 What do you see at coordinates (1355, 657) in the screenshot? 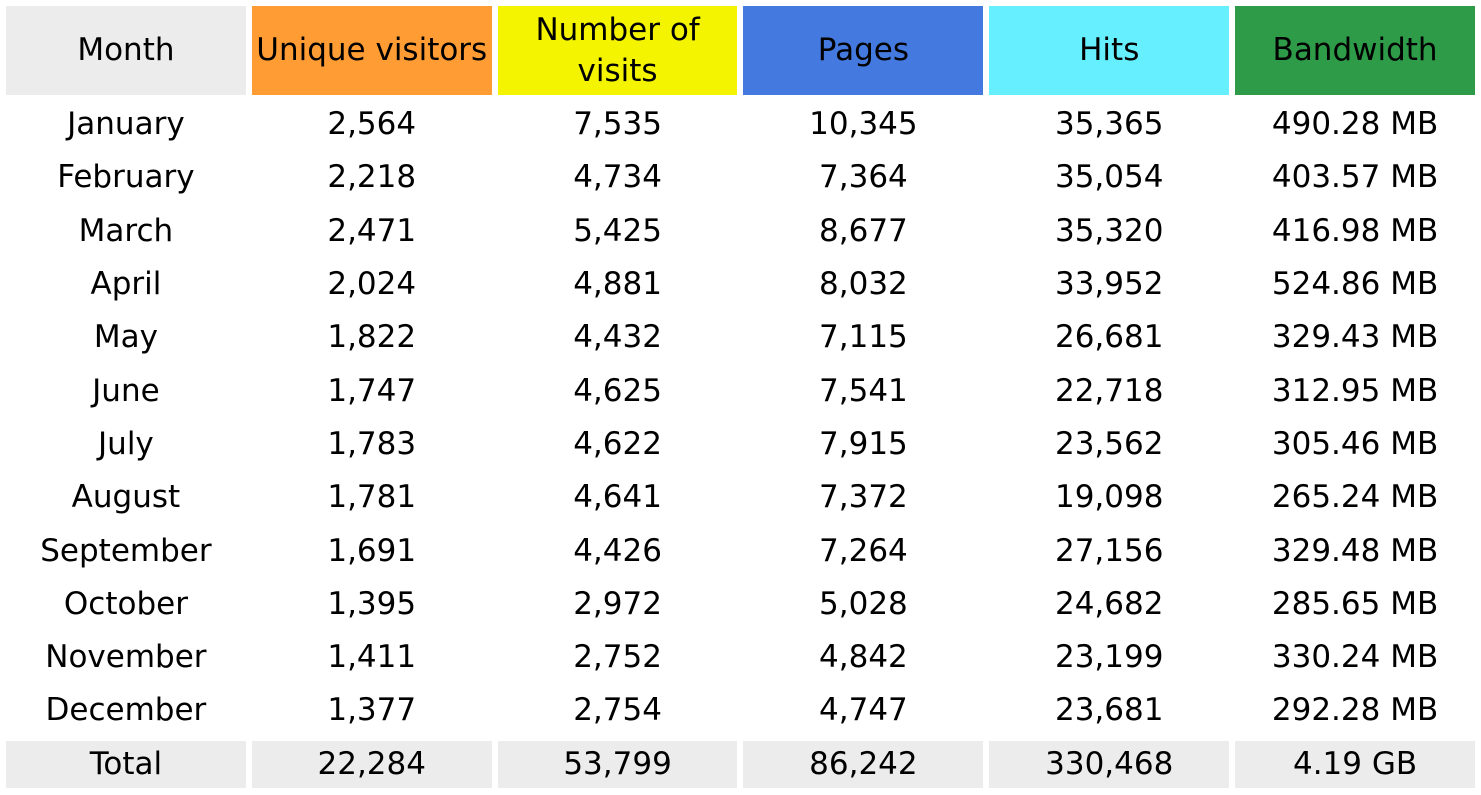
I see `cell-bandwidth: 330.24 MB` at bounding box center [1355, 657].